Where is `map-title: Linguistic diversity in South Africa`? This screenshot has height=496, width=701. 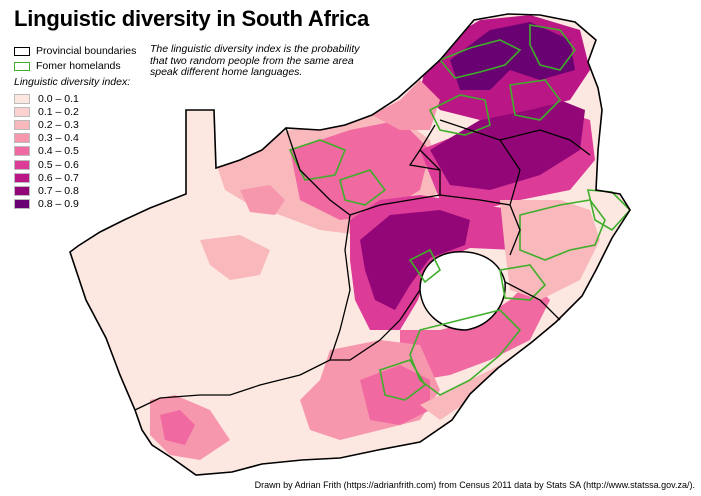 map-title: Linguistic diversity in South Africa is located at coordinates (192, 18).